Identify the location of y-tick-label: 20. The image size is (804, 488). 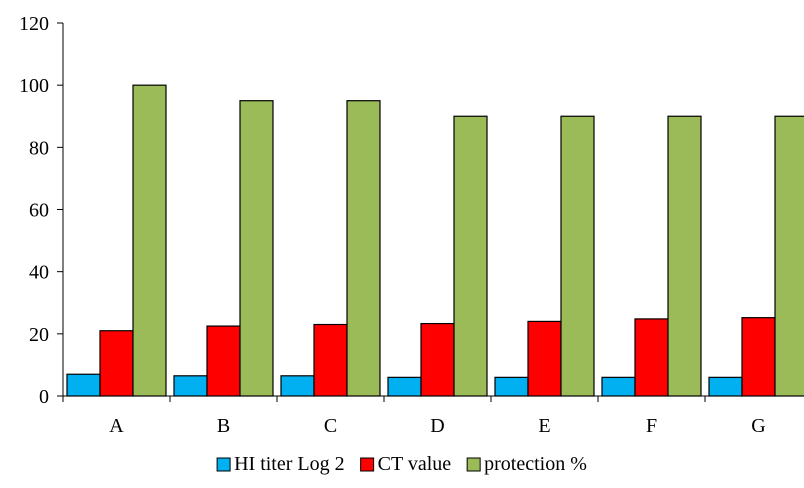
(39, 335).